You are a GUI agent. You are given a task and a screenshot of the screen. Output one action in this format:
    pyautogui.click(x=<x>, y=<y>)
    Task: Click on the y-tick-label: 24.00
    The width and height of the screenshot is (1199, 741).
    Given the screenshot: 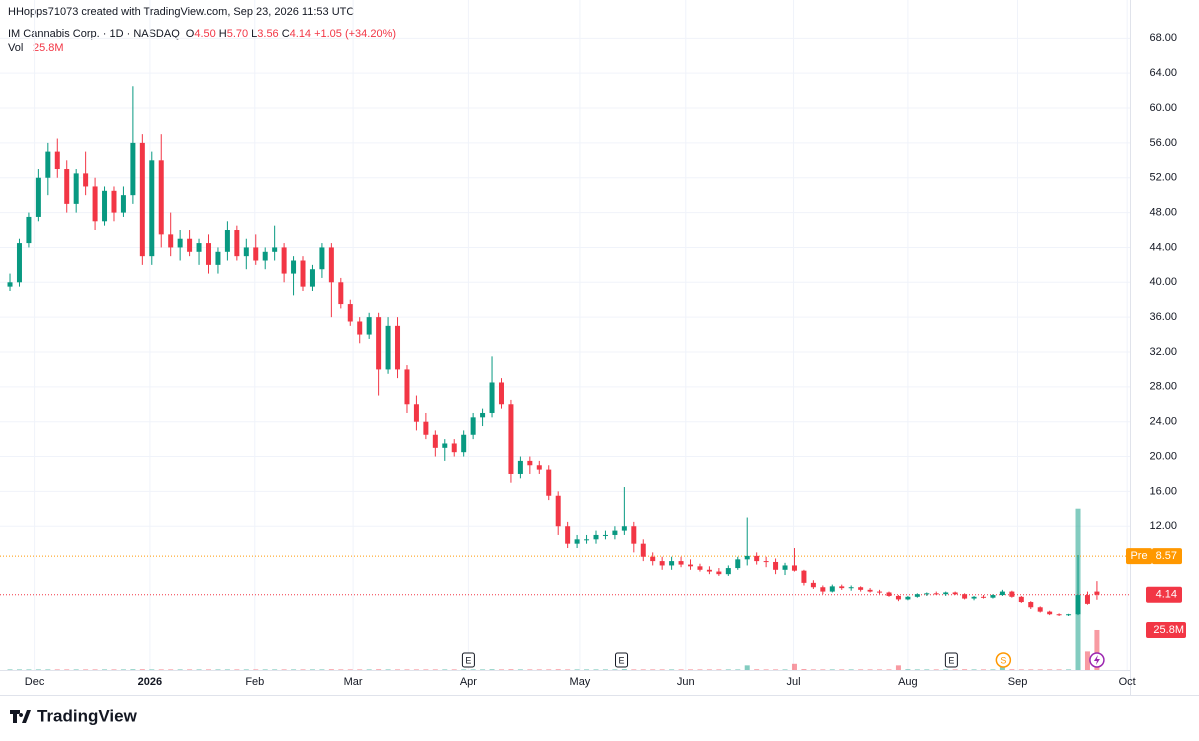 What is the action you would take?
    pyautogui.click(x=1163, y=422)
    